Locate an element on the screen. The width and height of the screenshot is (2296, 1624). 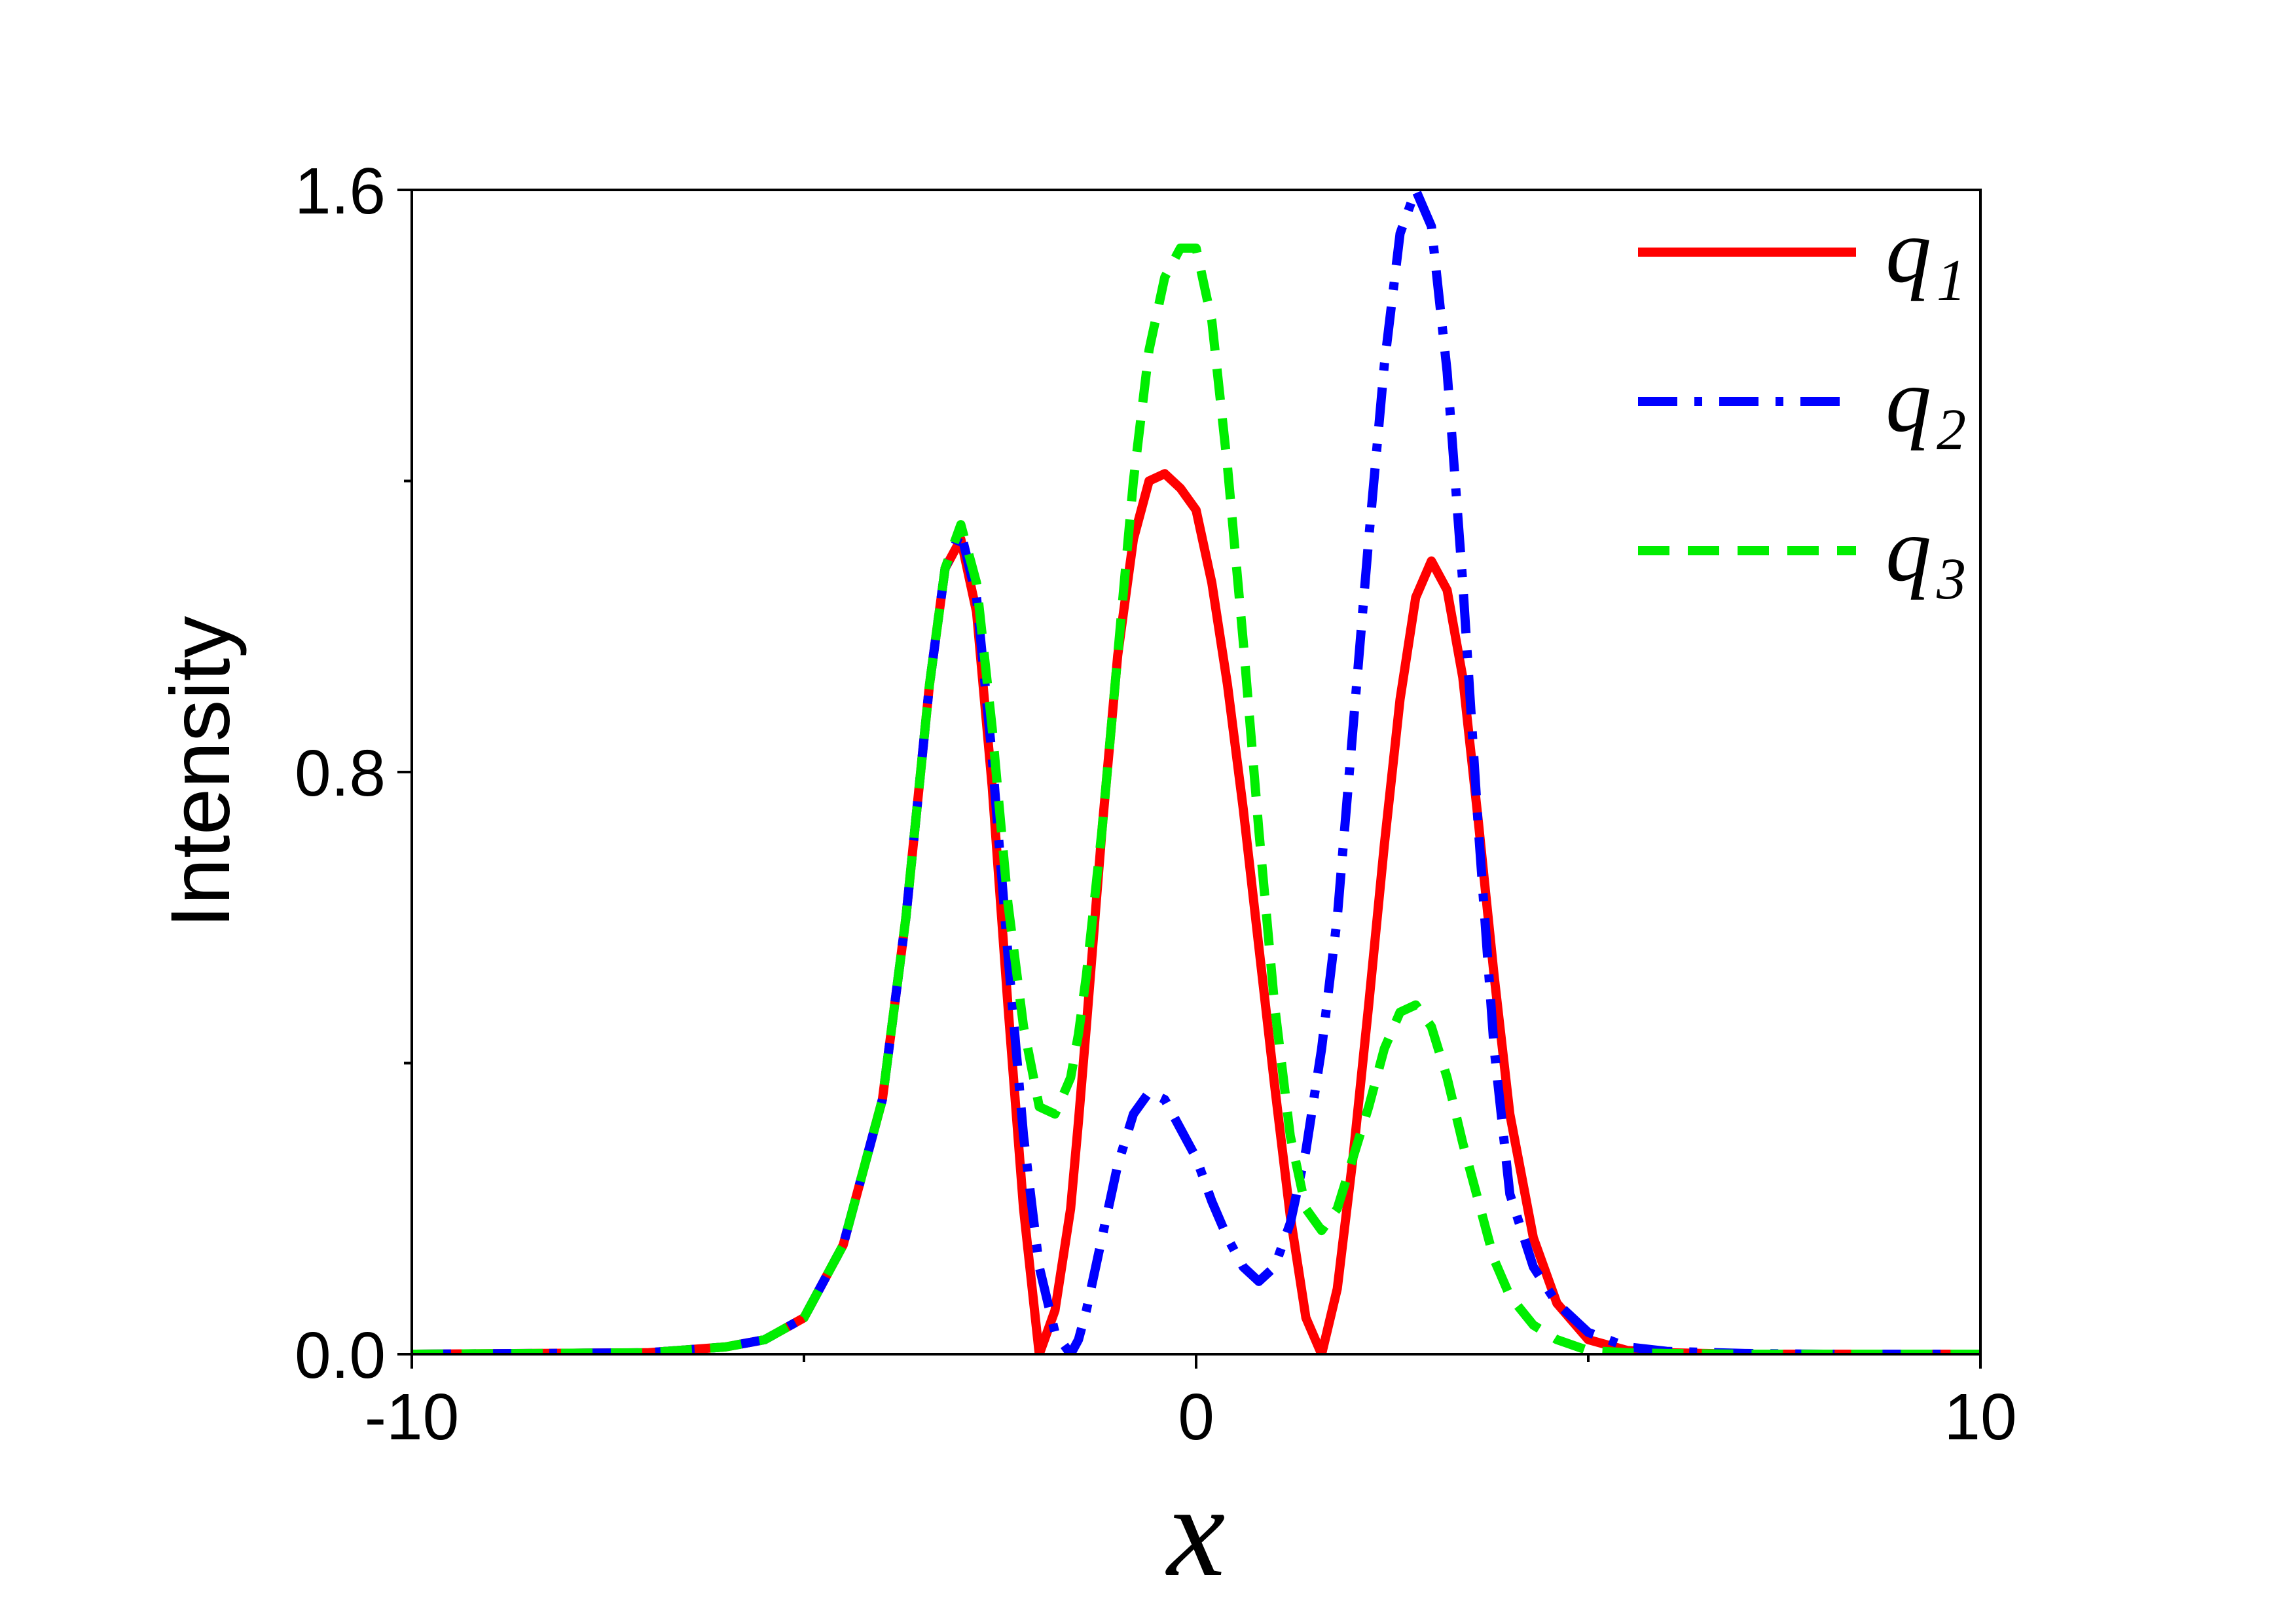
legend-label-subscript: 3 is located at coordinates (1951, 579).